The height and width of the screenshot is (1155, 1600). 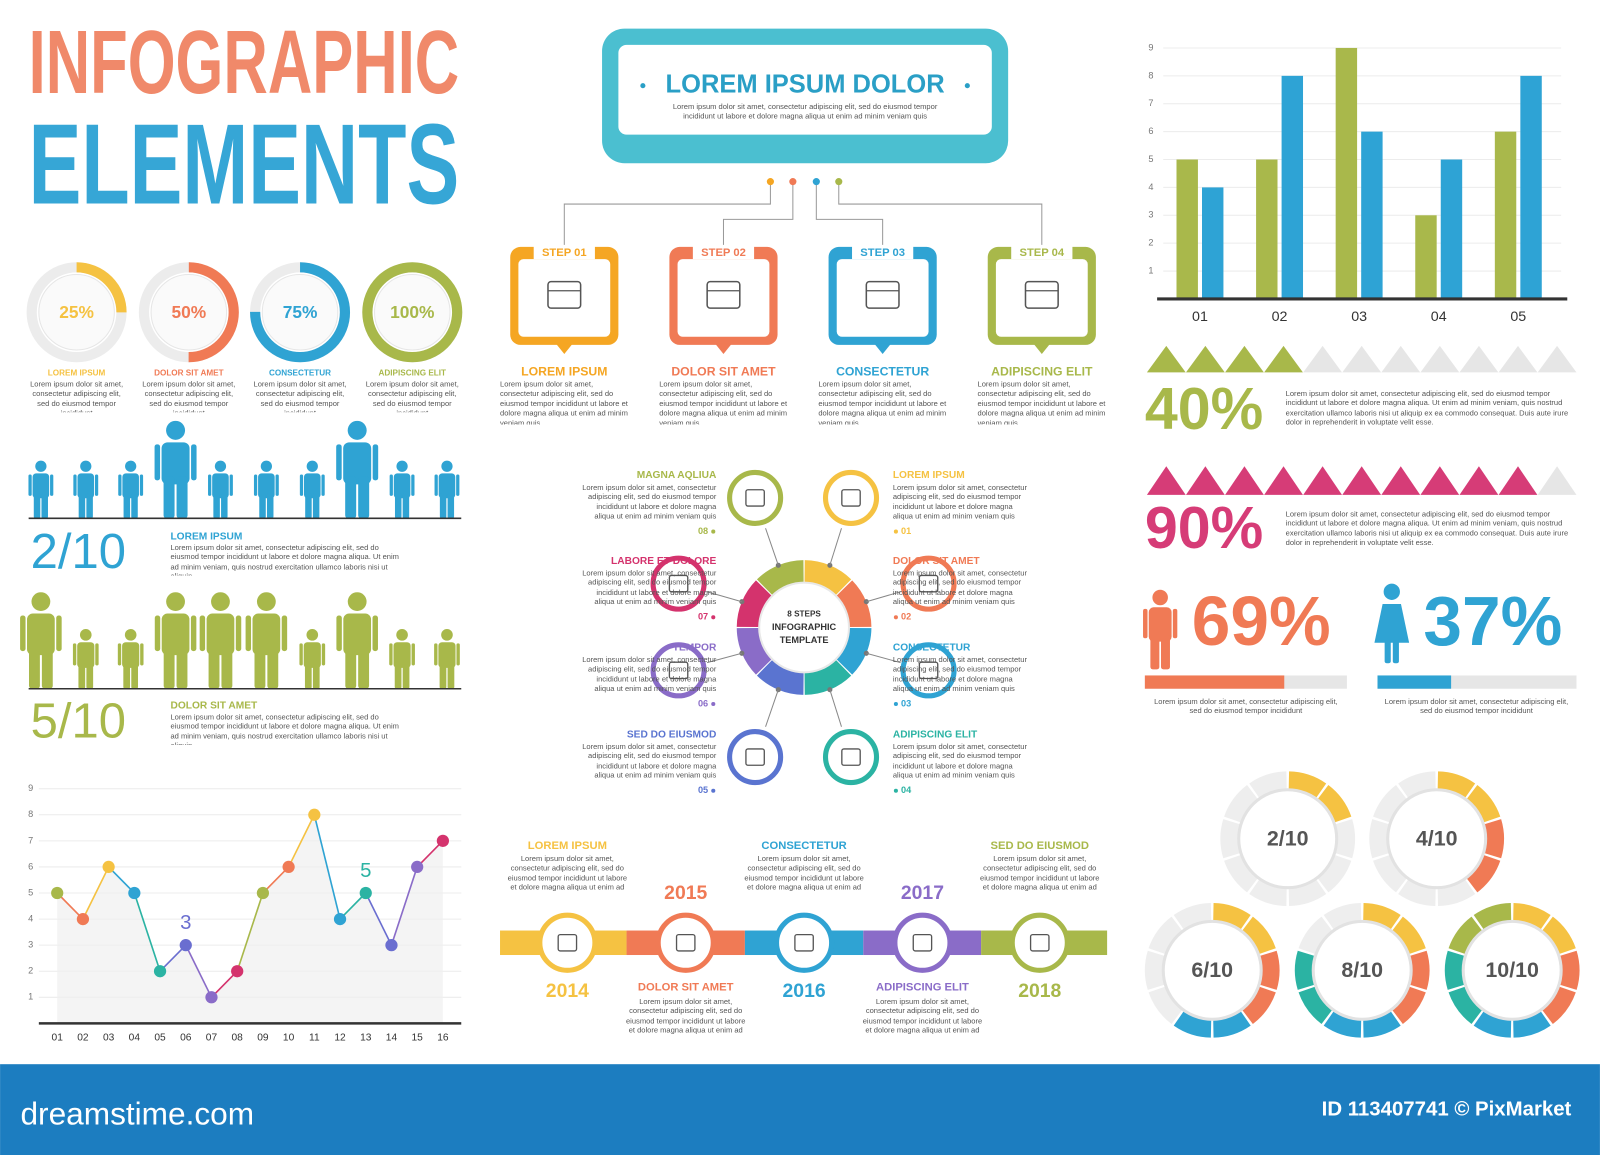 What do you see at coordinates (922, 988) in the screenshot?
I see `timeline-title: ADIPISCING ELIT` at bounding box center [922, 988].